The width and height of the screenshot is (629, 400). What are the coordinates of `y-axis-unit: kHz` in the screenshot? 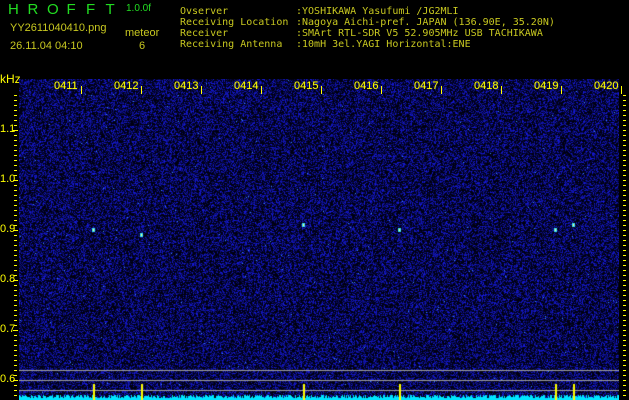 It's located at (10, 79).